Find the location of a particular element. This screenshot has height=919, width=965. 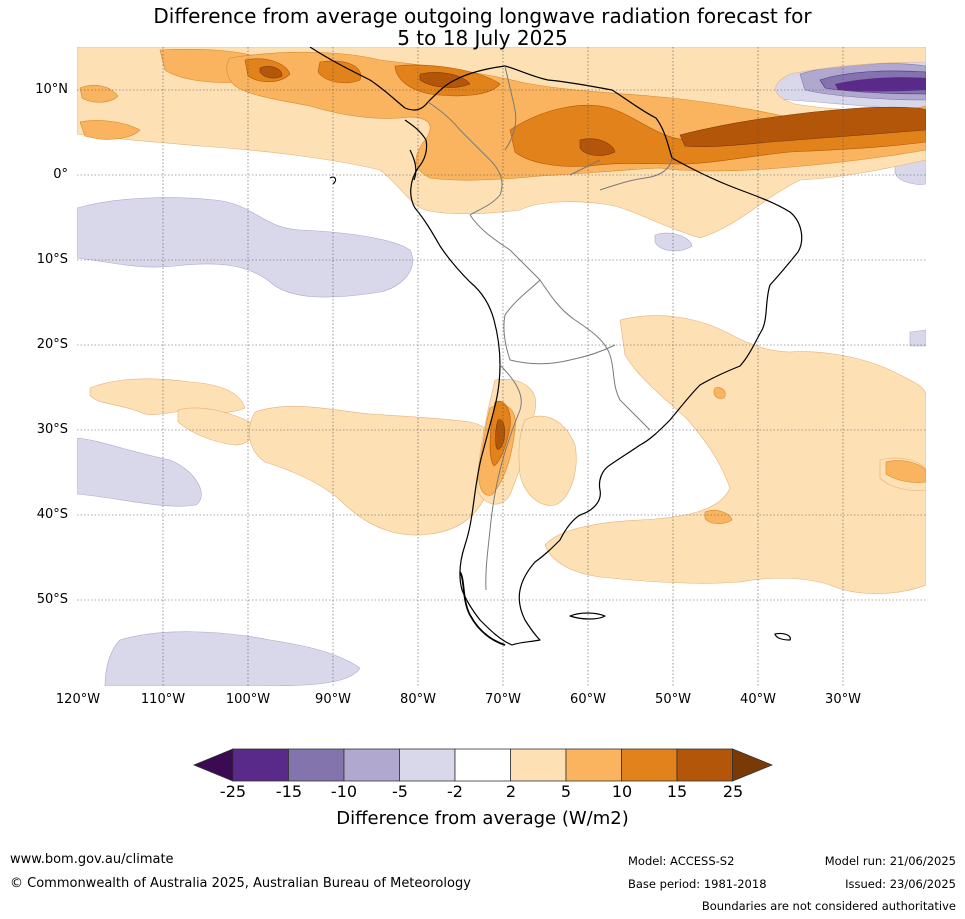

colorbar-tick-label: 25 is located at coordinates (733, 791).